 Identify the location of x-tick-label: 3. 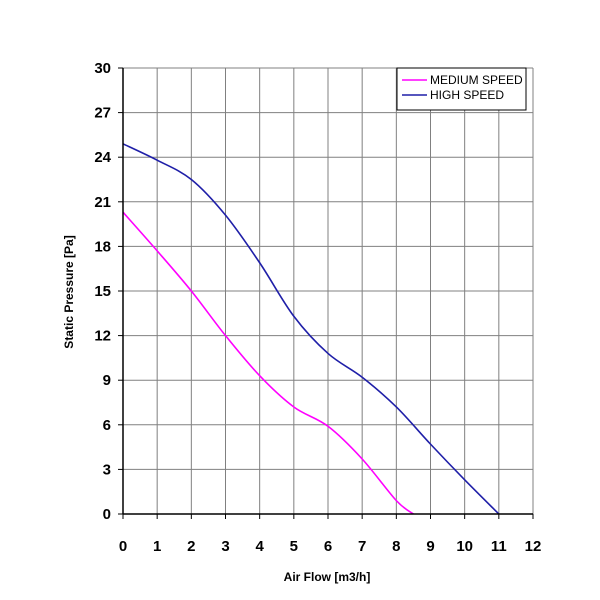
(225, 546).